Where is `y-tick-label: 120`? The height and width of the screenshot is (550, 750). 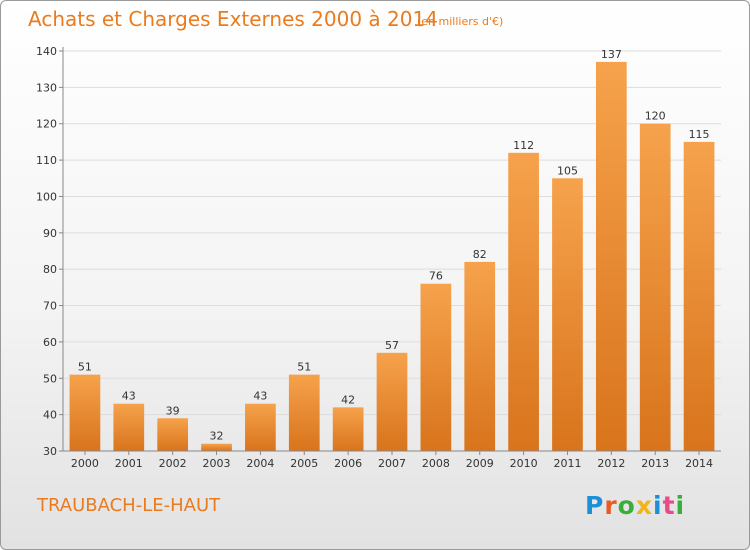 y-tick-label: 120 is located at coordinates (46, 124).